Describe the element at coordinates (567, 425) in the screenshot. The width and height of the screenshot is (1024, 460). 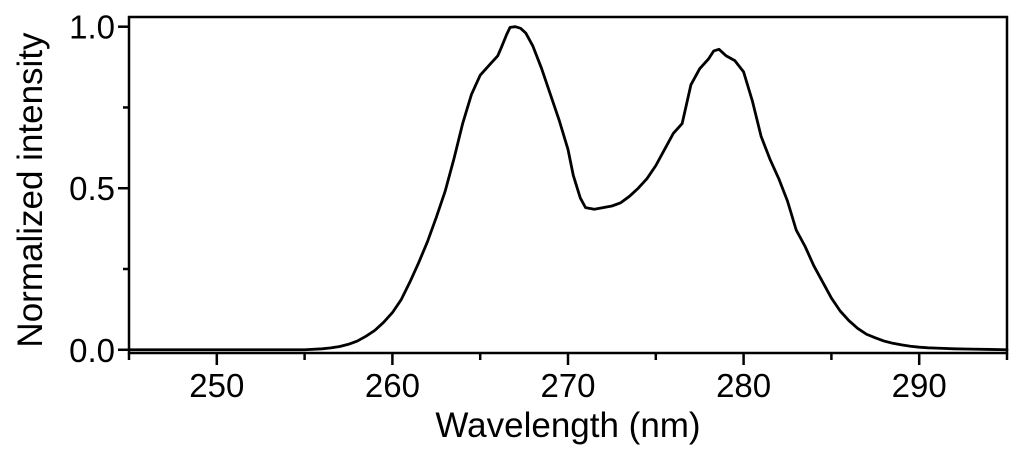
I see `x-axis-label: Wavelength (nm)` at that location.